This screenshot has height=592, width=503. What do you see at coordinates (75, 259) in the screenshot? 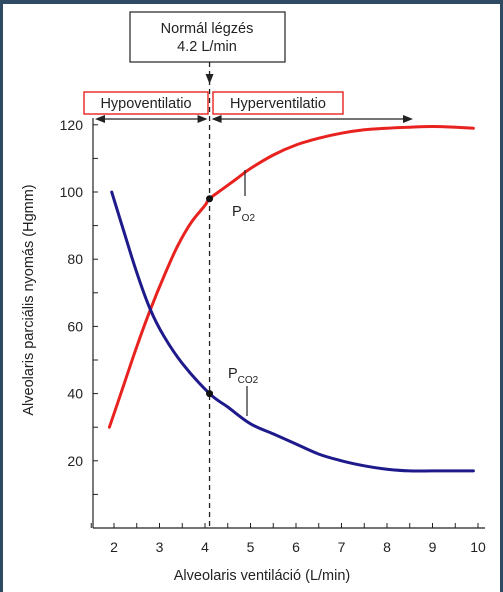
I see `y-tick-label: 80` at bounding box center [75, 259].